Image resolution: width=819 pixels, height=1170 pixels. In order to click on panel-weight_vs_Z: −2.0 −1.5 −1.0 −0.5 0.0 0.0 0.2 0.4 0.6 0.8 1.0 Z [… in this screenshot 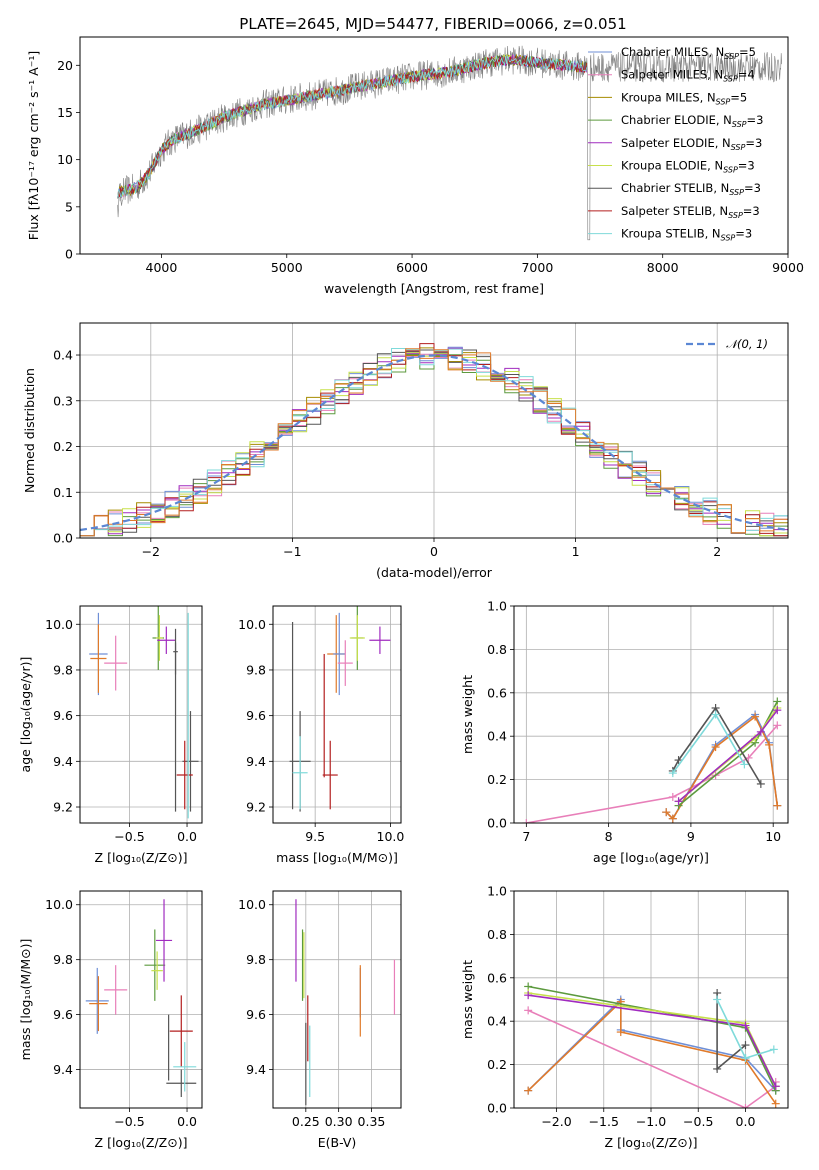, I will do `click(624, 1017)`.